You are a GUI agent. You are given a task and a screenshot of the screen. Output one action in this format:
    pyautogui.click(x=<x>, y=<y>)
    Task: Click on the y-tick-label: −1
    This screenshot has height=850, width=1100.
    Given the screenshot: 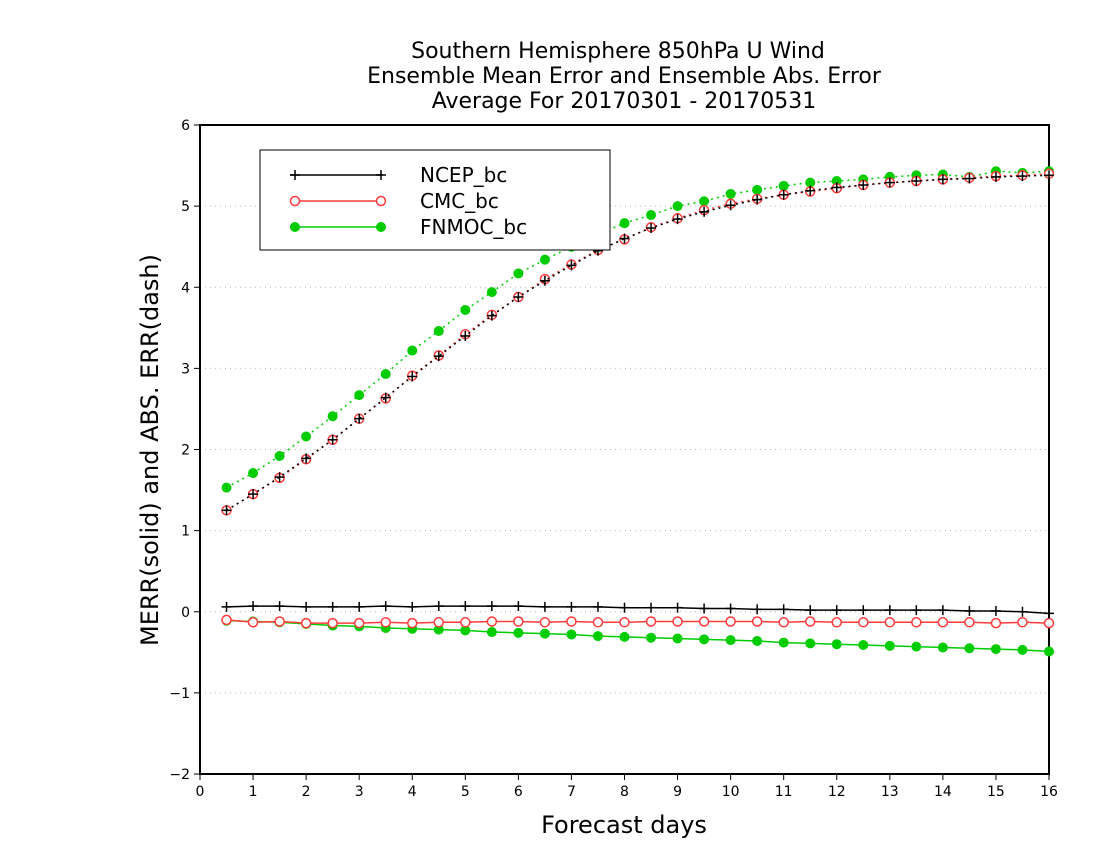 What is the action you would take?
    pyautogui.click(x=179, y=694)
    